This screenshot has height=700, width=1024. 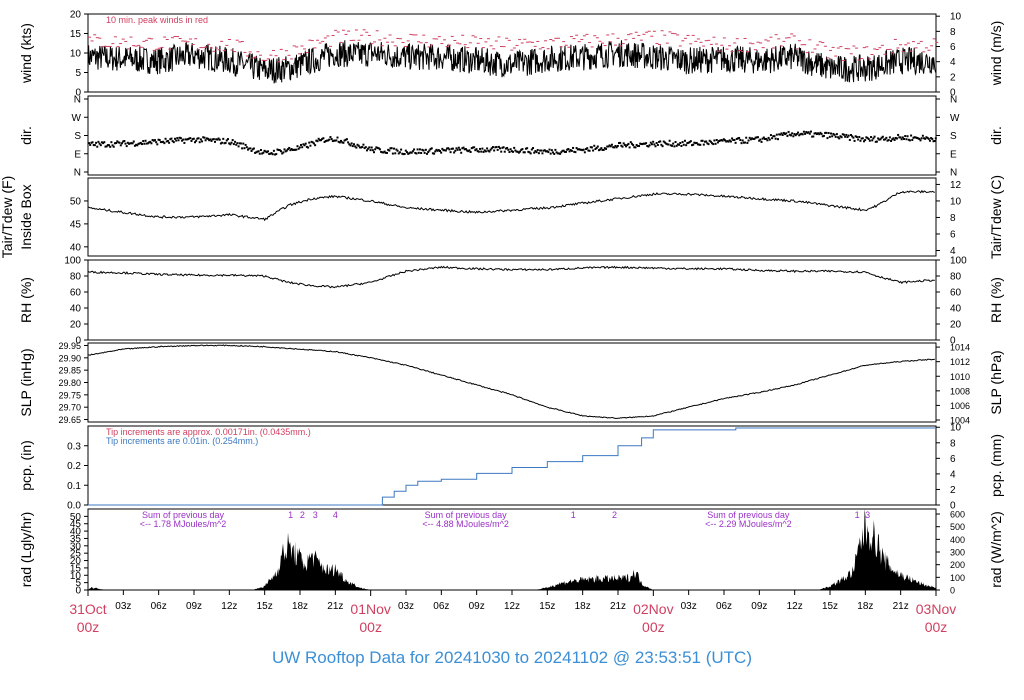 I want to click on daily-sum-label: Sum of previous day, so click(x=466, y=515).